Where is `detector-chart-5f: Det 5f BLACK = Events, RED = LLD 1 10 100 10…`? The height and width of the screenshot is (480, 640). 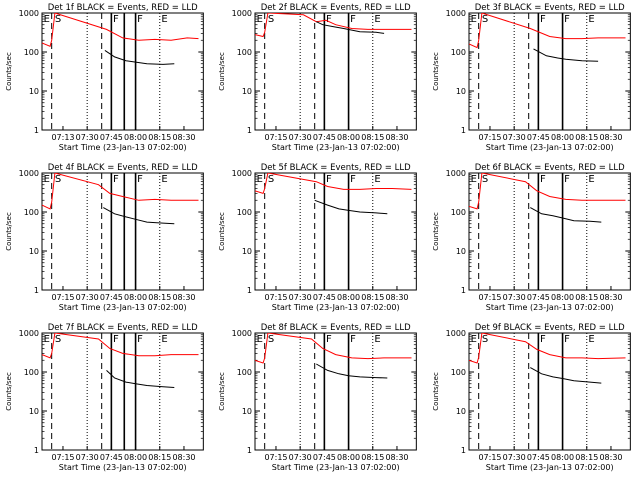
detector-chart-5f: Det 5f BLACK = Events, RED = LLD 1 10 100 10… is located at coordinates (318, 237).